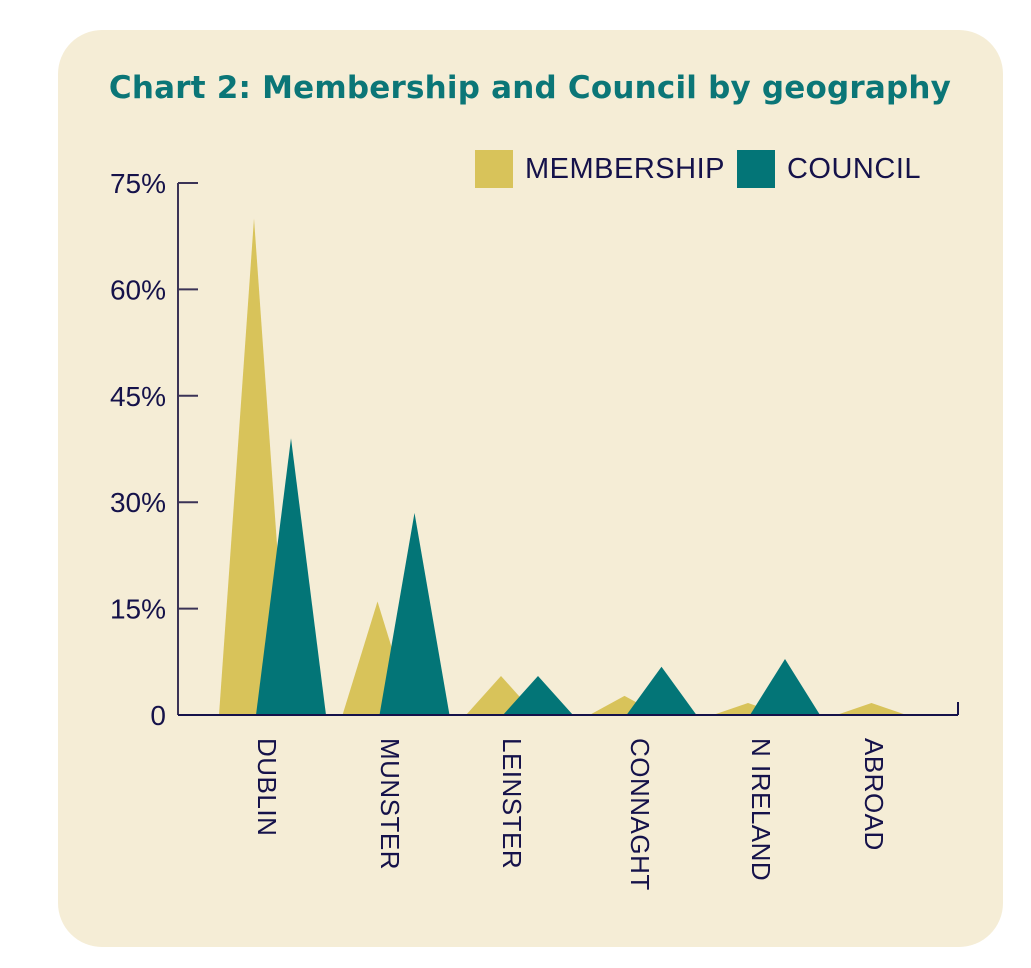 Image resolution: width=1031 pixels, height=968 pixels. What do you see at coordinates (494, 169) in the screenshot?
I see `legend-swatch-membership` at bounding box center [494, 169].